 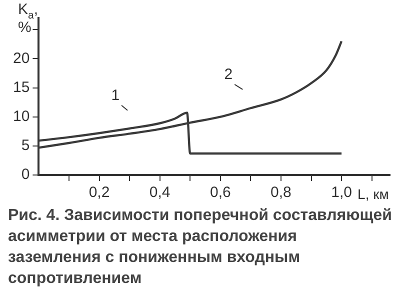 What do you see at coordinates (21, 87) in the screenshot?
I see `y-tick-label: 15` at bounding box center [21, 87].